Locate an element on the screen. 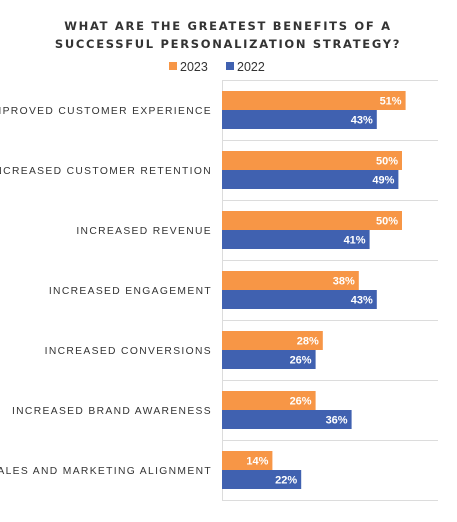 Image resolution: width=457 pixels, height=522 pixels. category-label: SALES AND MARKETING ALIGNMENT is located at coordinates (106, 471).